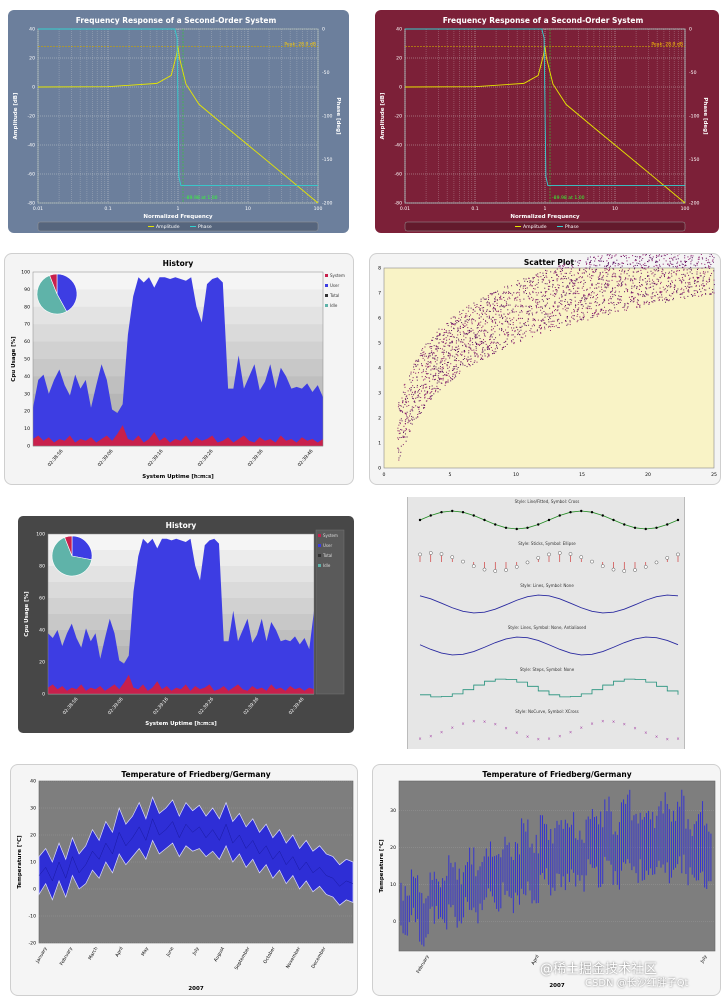 This screenshot has height=997, width=727. I want to click on legend-box, so click(178, 226).